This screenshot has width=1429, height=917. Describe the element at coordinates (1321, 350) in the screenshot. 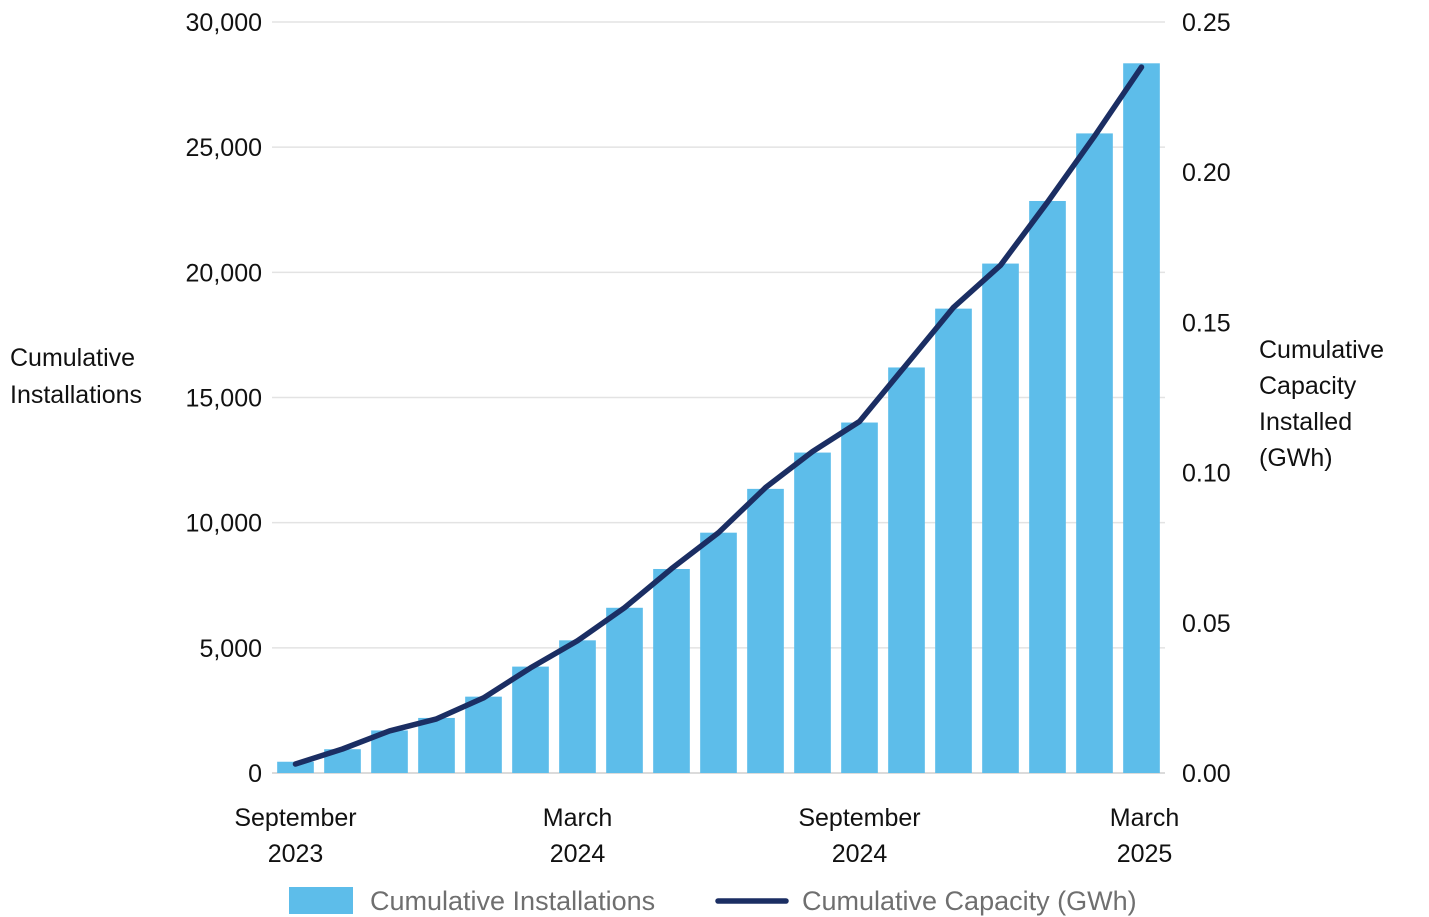

I see `right-axis-title-line: Cumulative` at that location.